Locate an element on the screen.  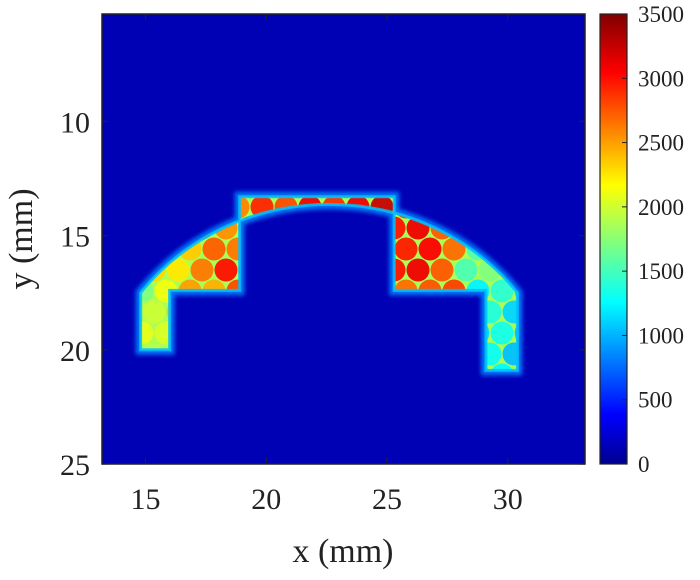
colorbar-gradient is located at coordinates (613, 239).